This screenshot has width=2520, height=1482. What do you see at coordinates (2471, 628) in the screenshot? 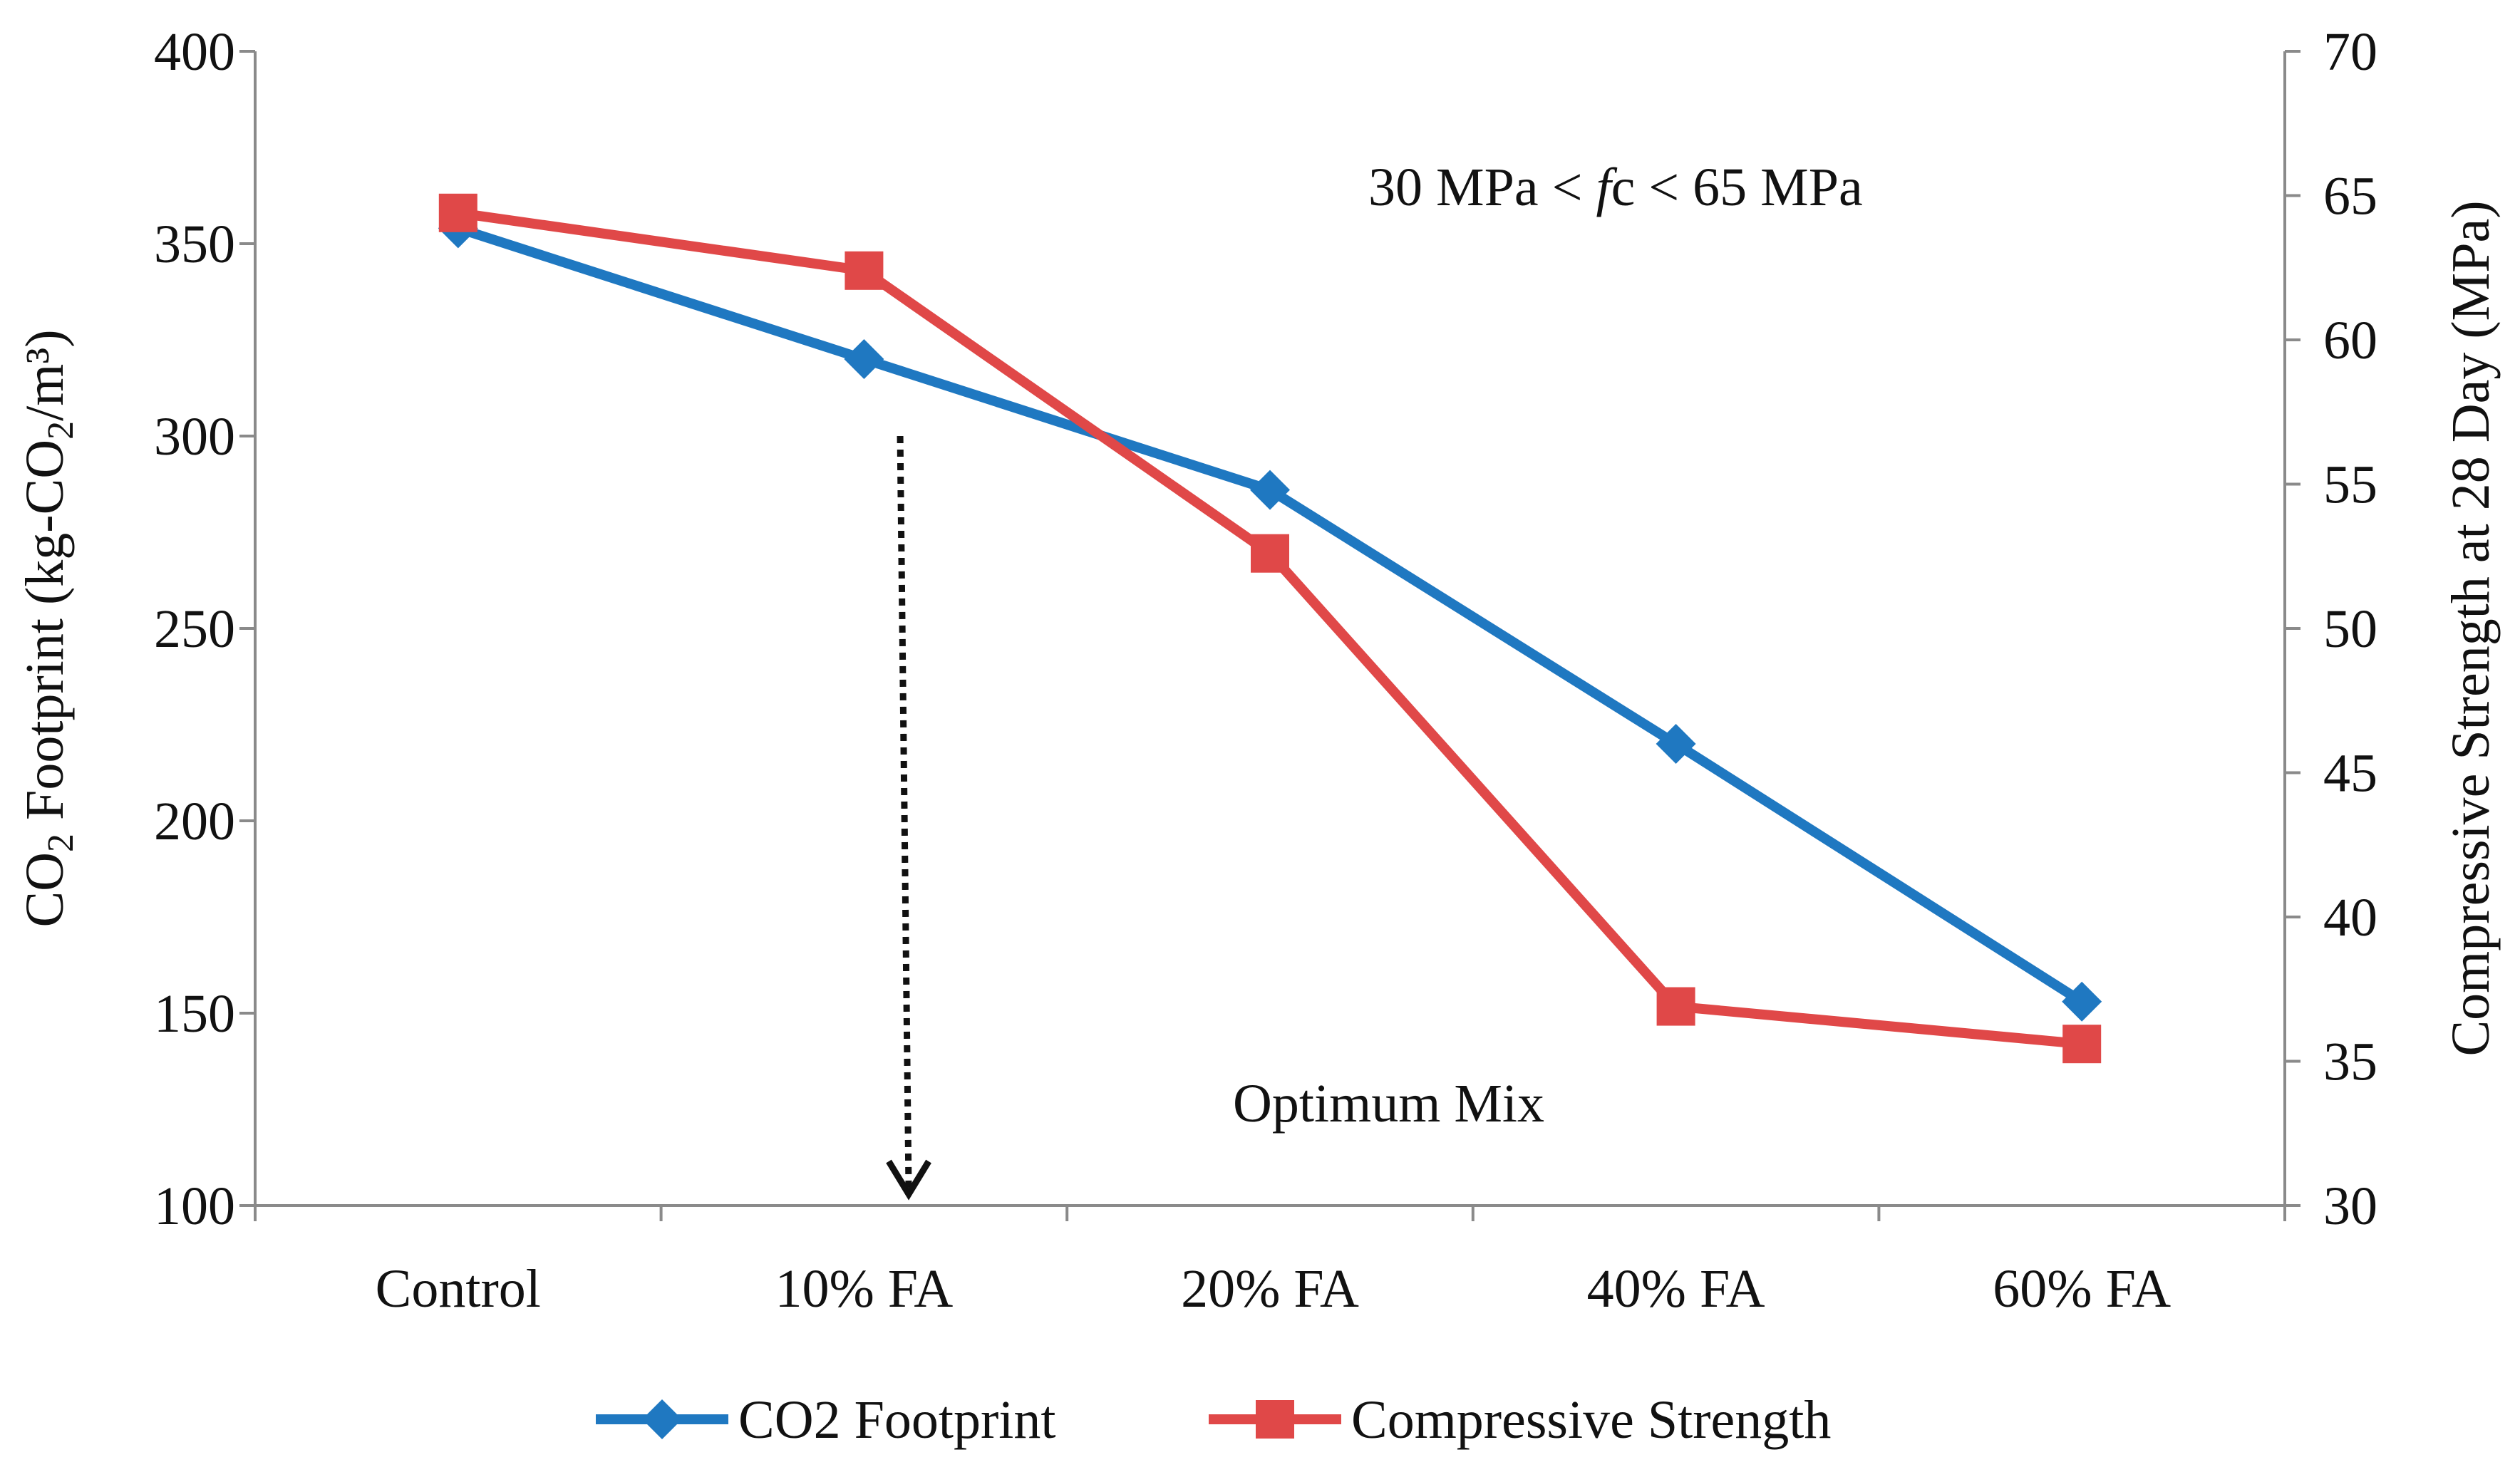
I see `y-right-axis-title: Compressive Strength at 28 Day (MPa)` at bounding box center [2471, 628].